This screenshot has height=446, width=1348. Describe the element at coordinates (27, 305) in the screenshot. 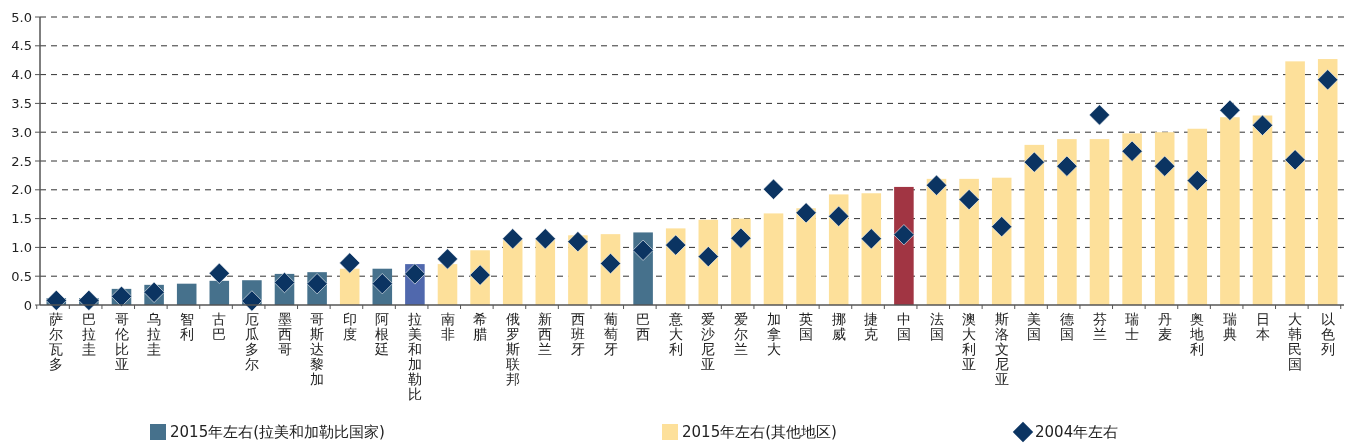

I see `y-tick-label: 0` at that location.